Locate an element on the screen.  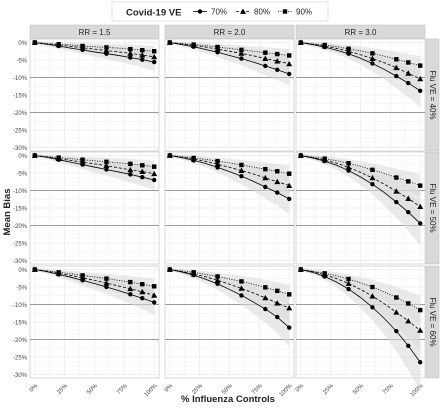
y-tick-label: -15% is located at coordinates (20, 324).